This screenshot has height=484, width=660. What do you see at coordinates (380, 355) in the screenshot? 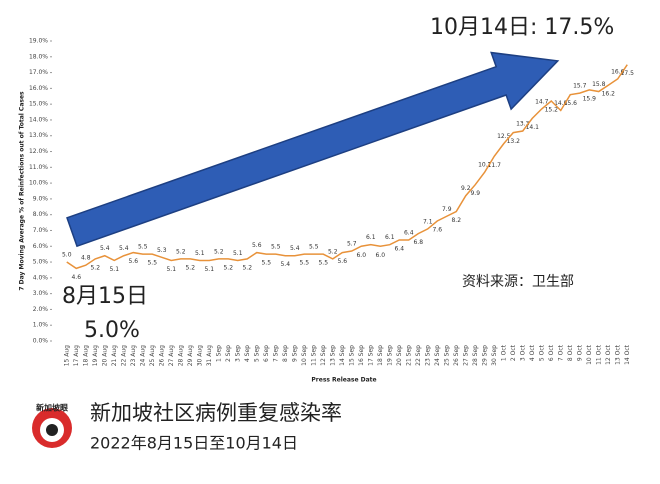
I see `x-tick-label: 18 Sep` at bounding box center [380, 355].